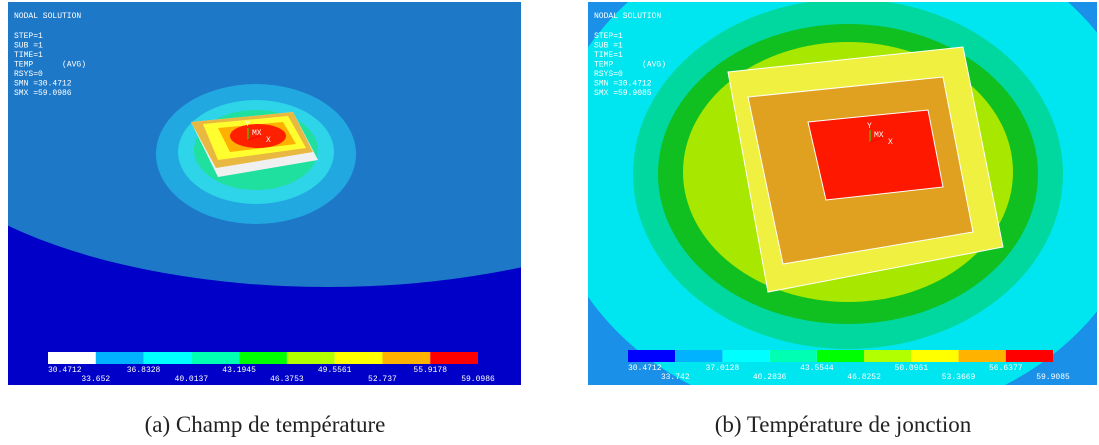 This screenshot has width=1099, height=445. I want to click on legend-label: 40.2836, so click(770, 377).